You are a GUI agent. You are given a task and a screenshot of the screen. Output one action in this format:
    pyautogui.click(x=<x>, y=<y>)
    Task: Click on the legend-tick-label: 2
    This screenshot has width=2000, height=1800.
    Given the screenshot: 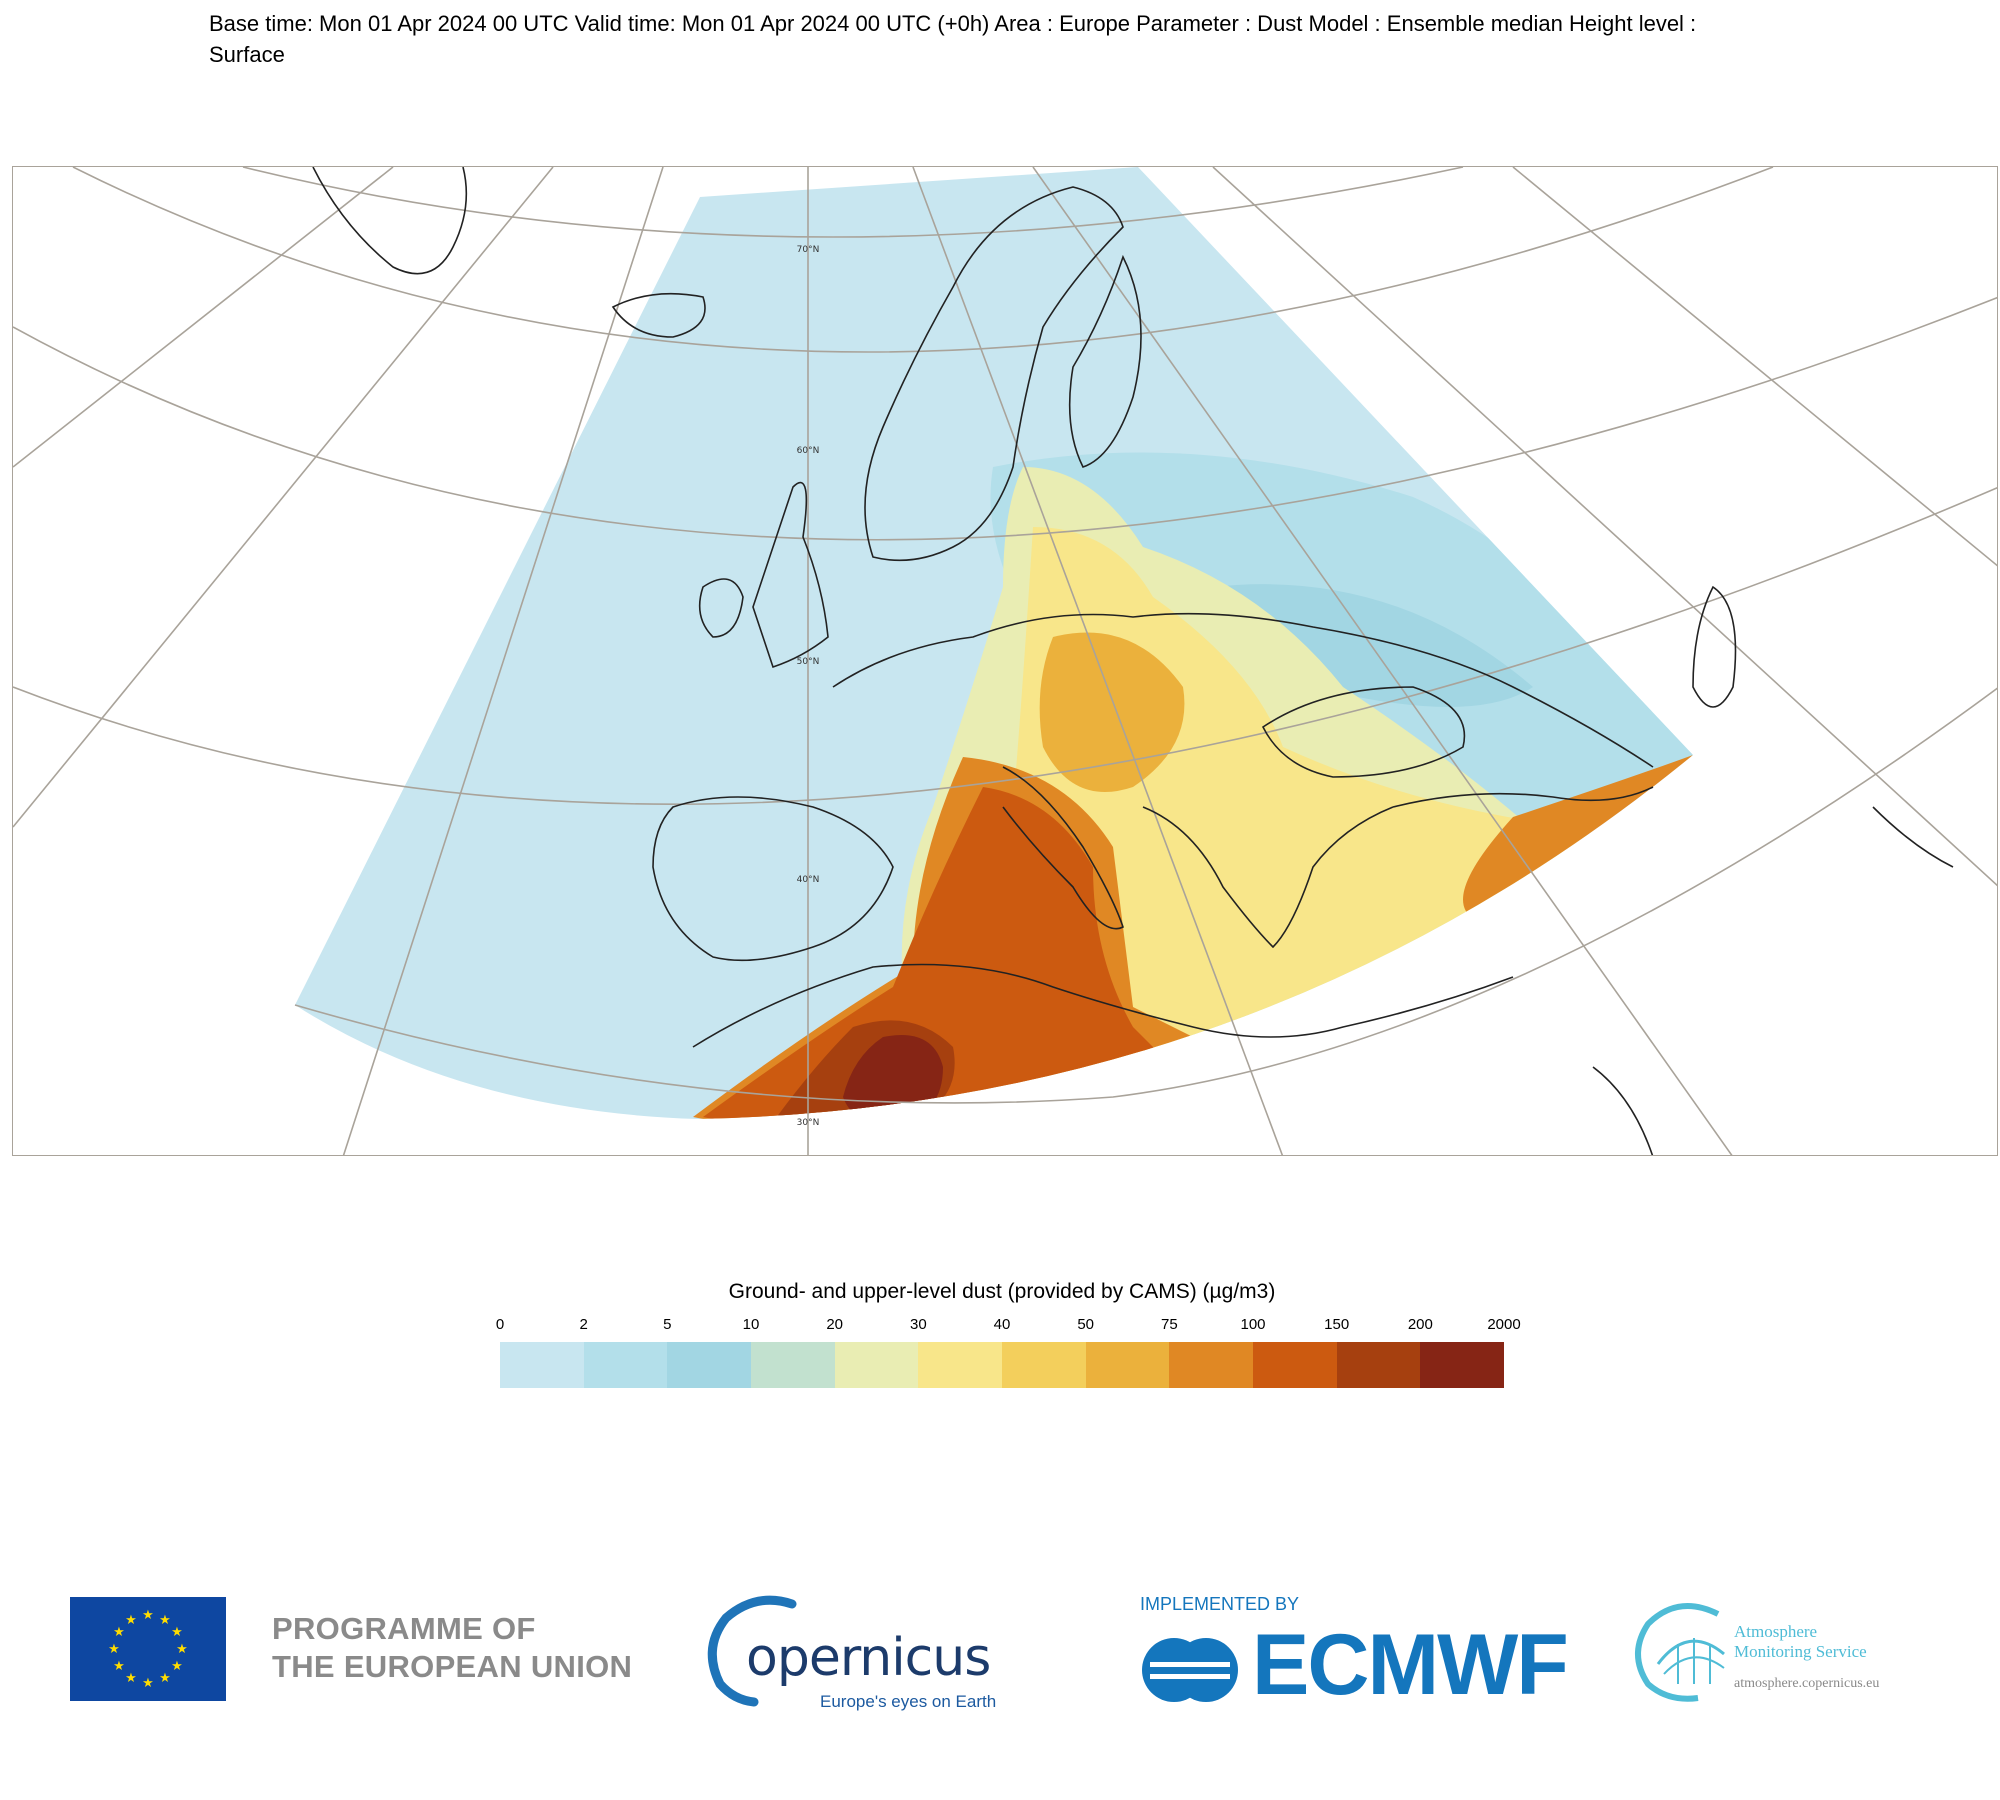 What is the action you would take?
    pyautogui.click(x=583, y=1324)
    